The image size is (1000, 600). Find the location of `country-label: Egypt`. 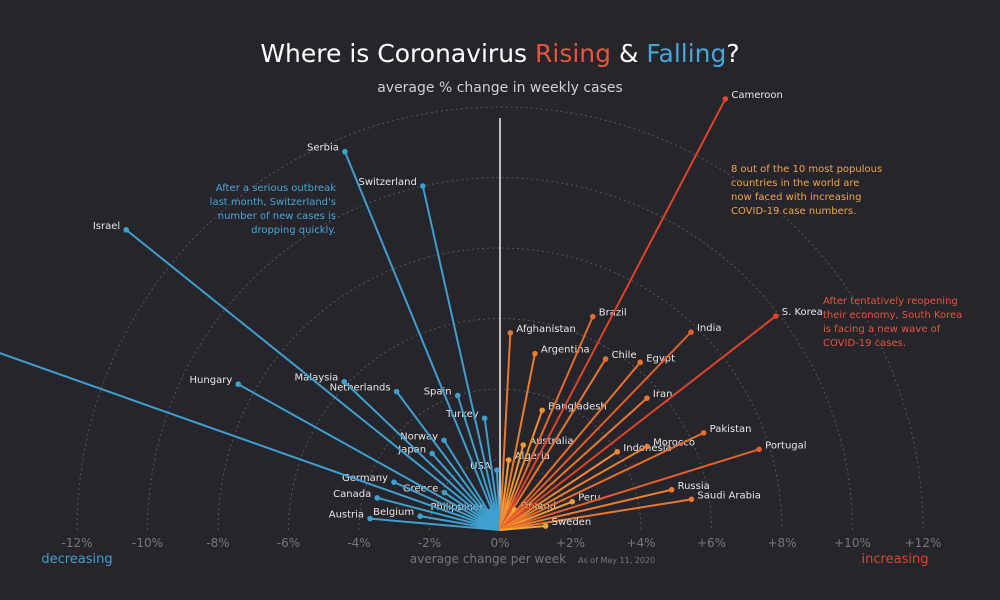

country-label: Egypt is located at coordinates (660, 358).